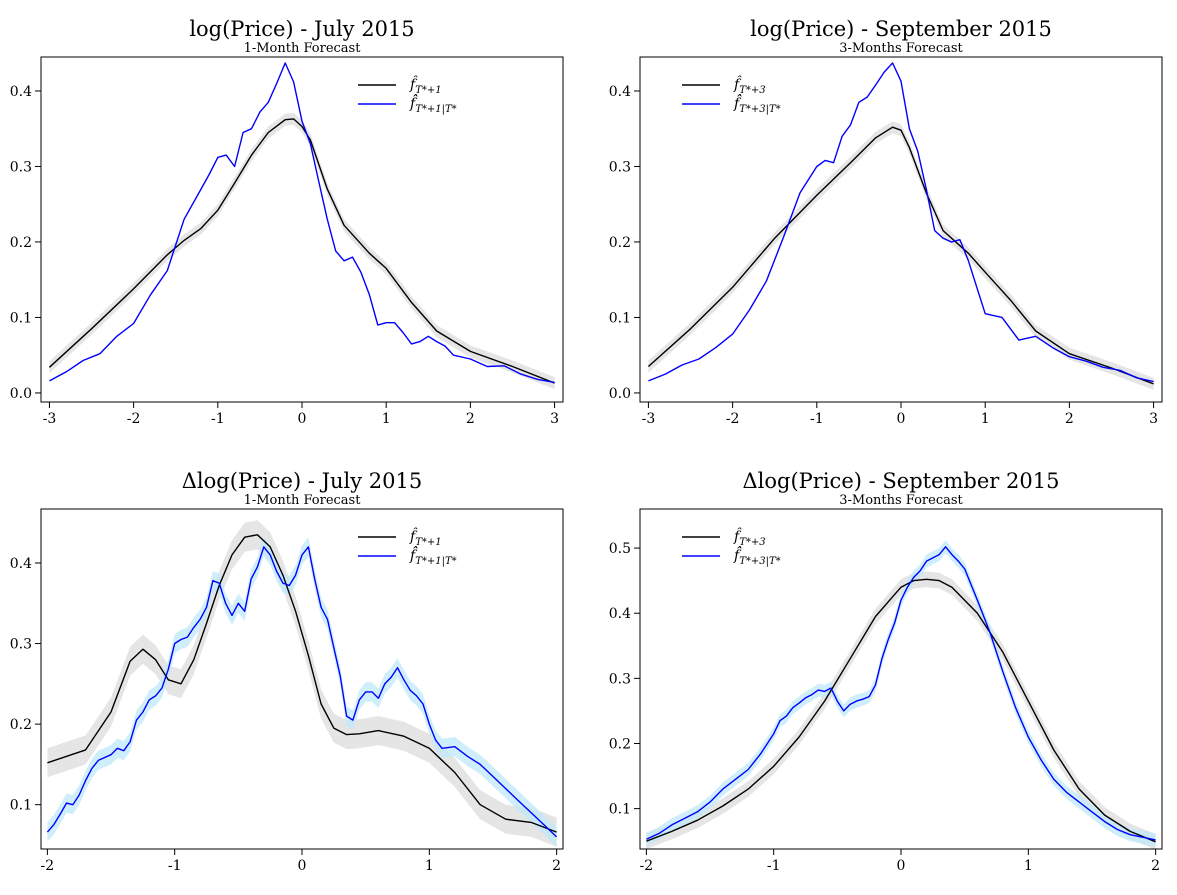 The image size is (1177, 895). Describe the element at coordinates (901, 29) in the screenshot. I see `chart-title: log(Price) - September 2015` at that location.